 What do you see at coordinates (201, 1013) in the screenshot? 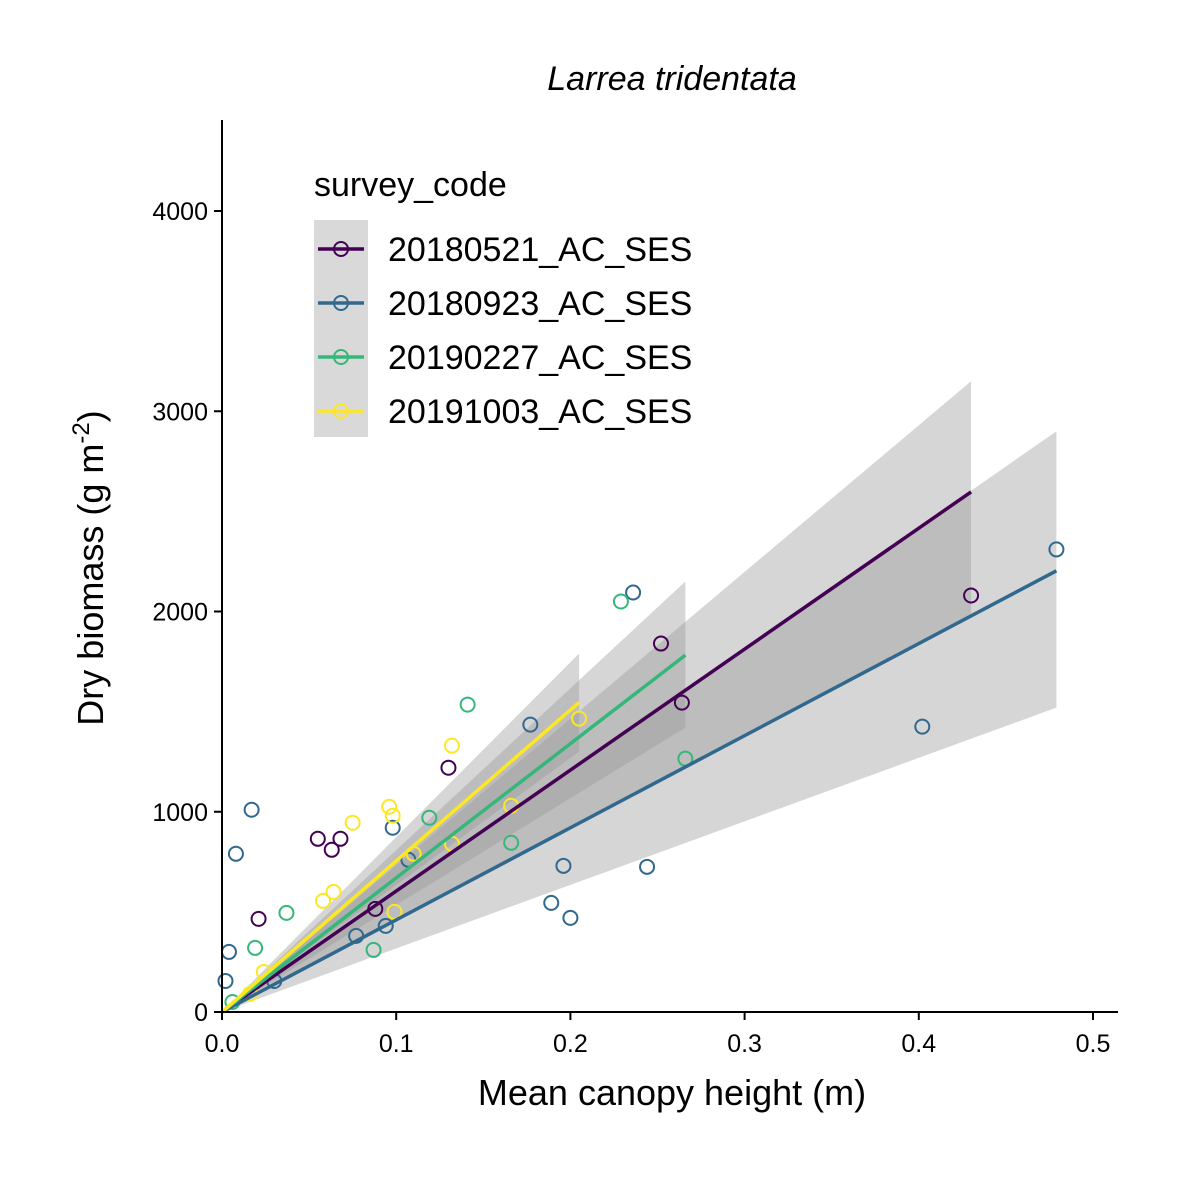
I see `y-tick-label: 0` at bounding box center [201, 1013].